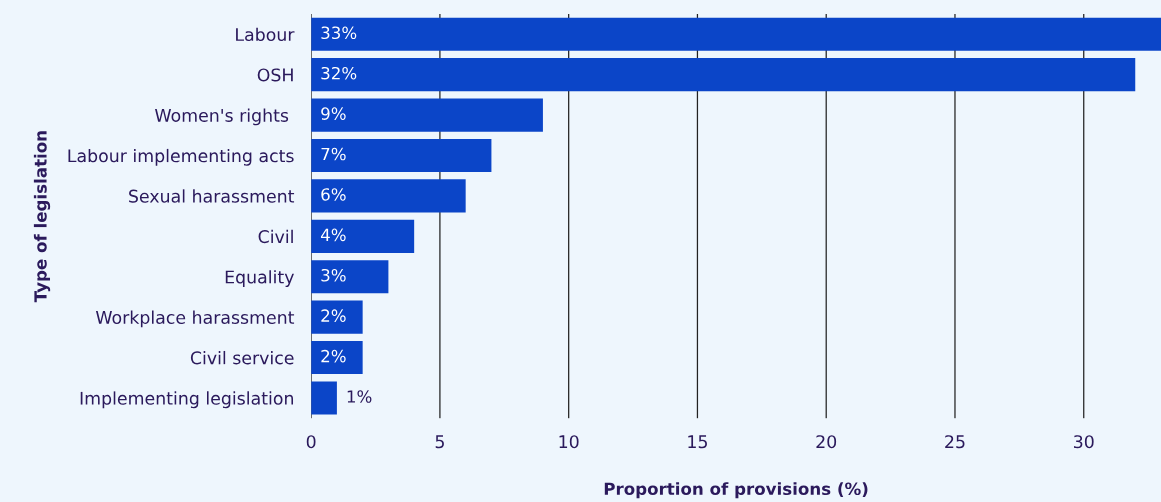 This screenshot has width=1161, height=502. I want to click on y-tick-label: Women's rights, so click(222, 117).